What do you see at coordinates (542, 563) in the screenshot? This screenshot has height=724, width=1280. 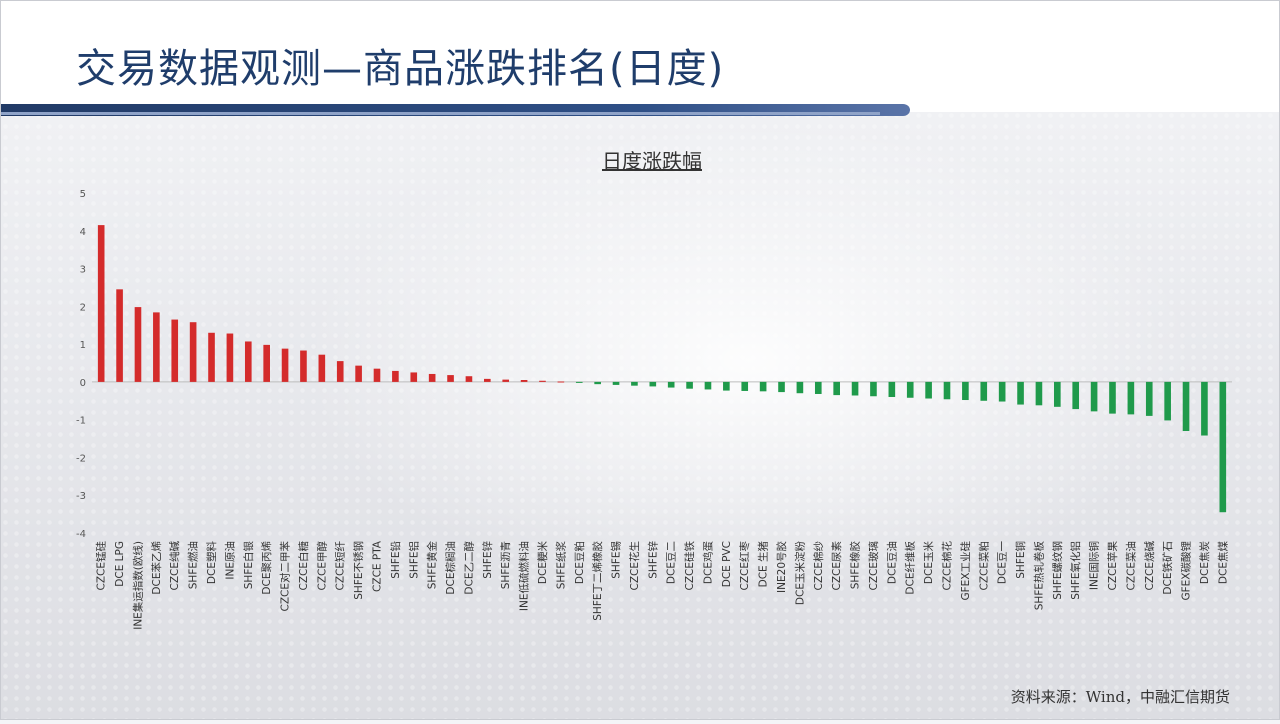 I see `x-category-label: DCE粳米` at bounding box center [542, 563].